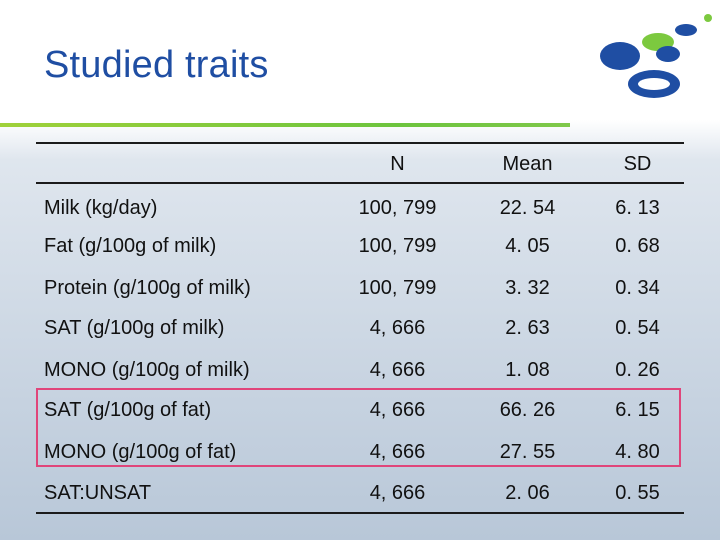 The image size is (720, 540). What do you see at coordinates (620, 56) in the screenshot?
I see `logo-blob-blue-large` at bounding box center [620, 56].